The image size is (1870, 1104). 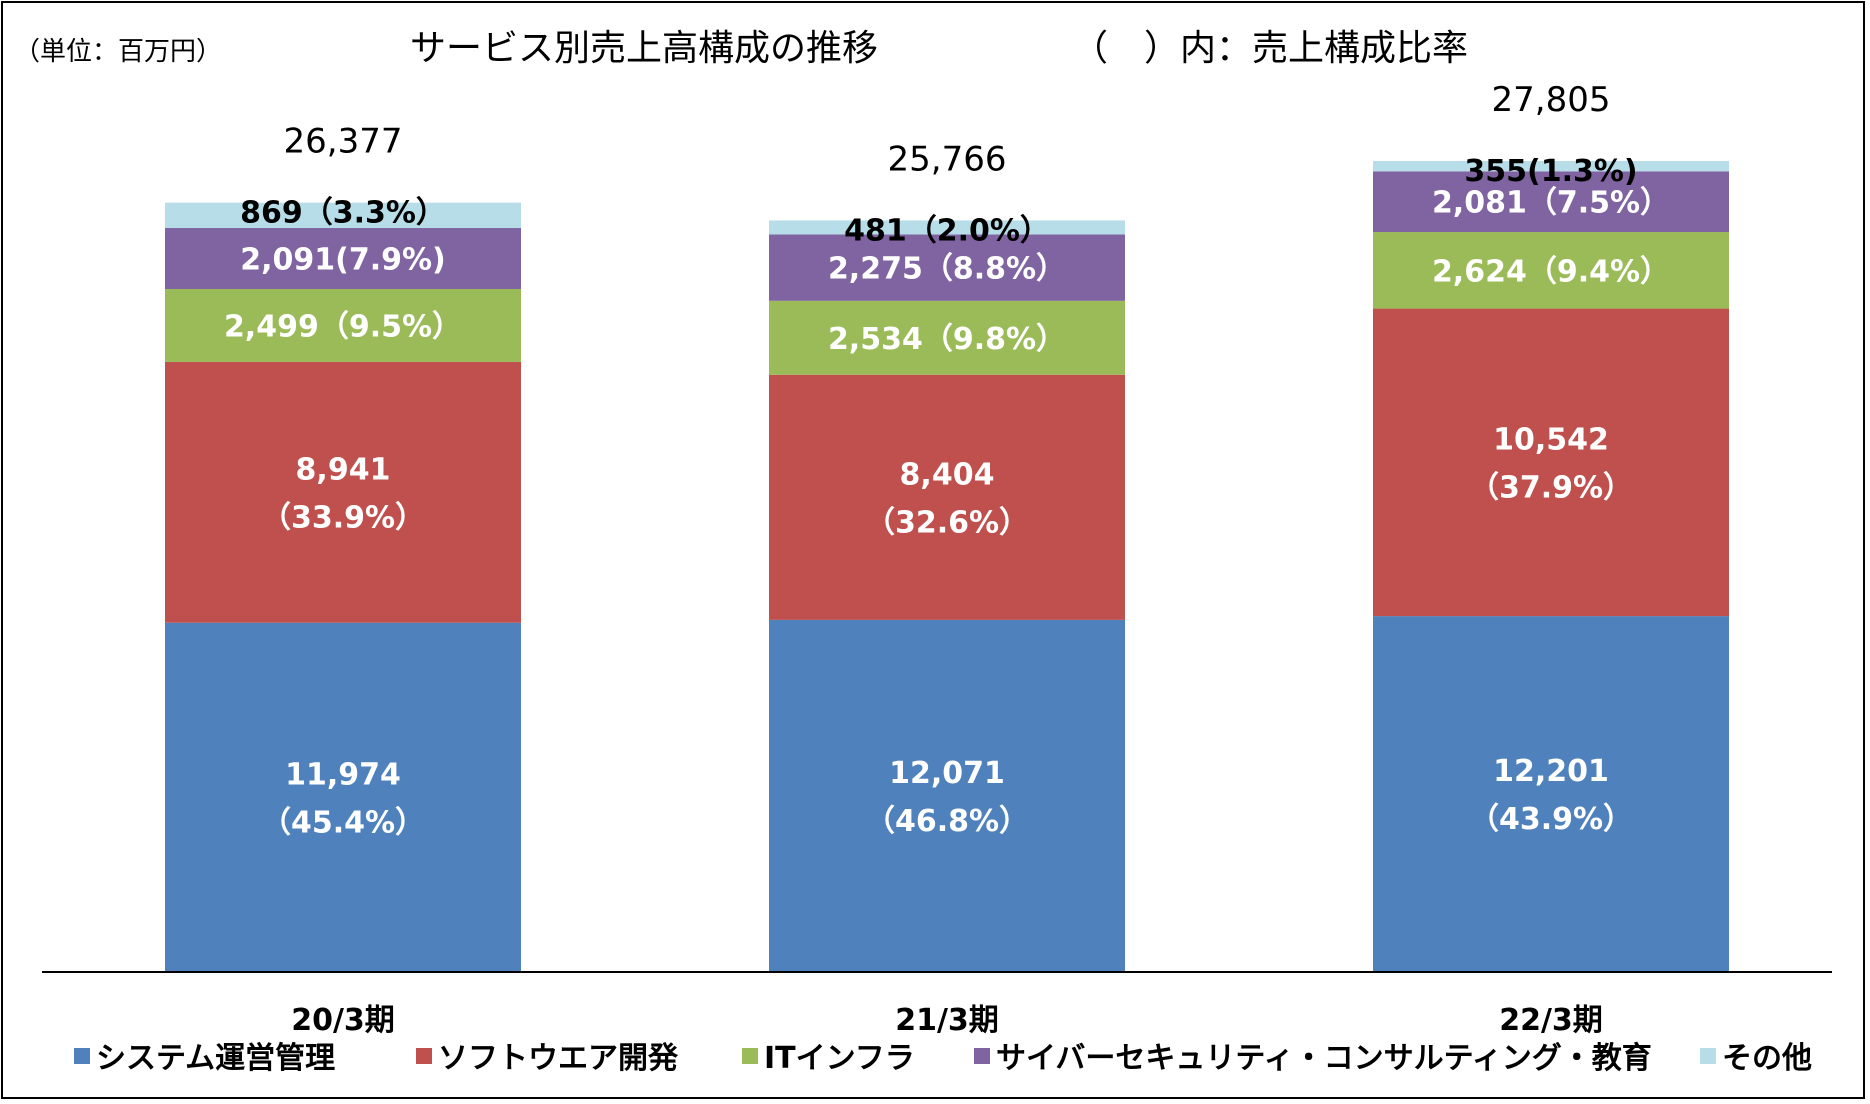 I want to click on bar-data-label: 2,091(7.9%), so click(x=343, y=260).